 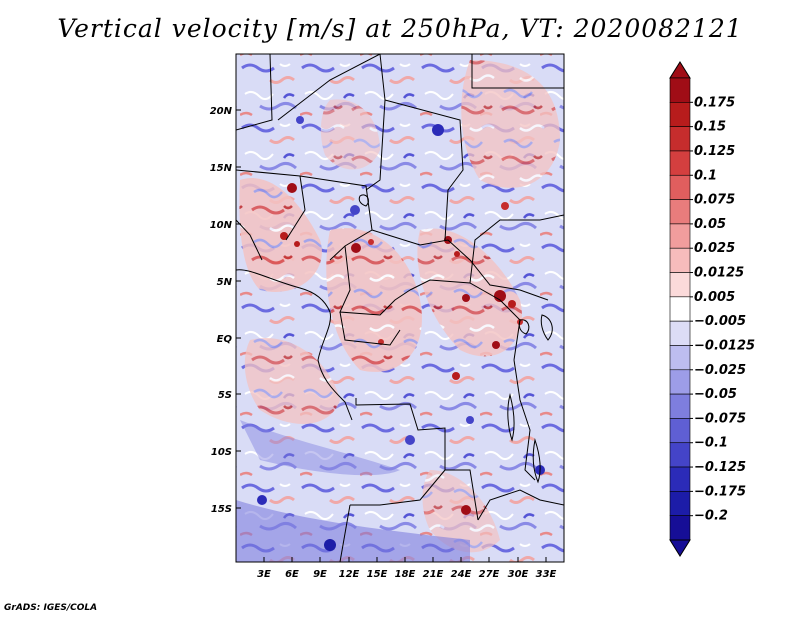 What do you see at coordinates (221, 168) in the screenshot?
I see `lat-label: 15N` at bounding box center [221, 168].